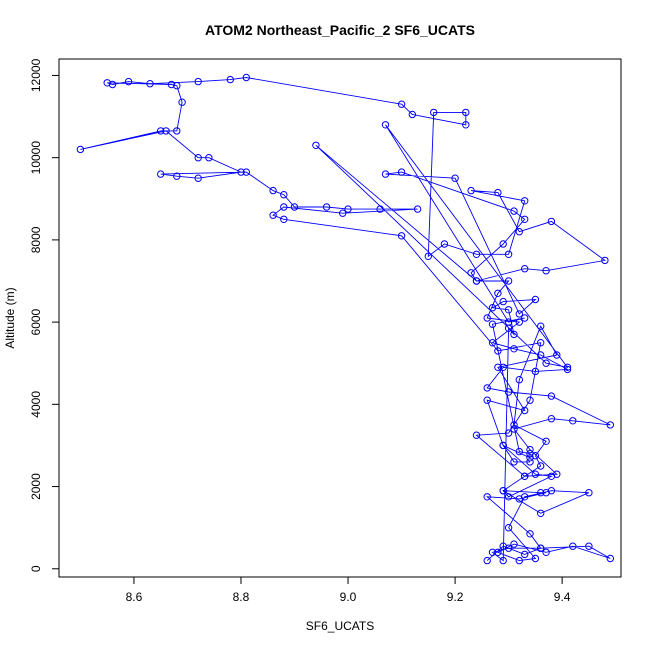 This screenshot has width=650, height=650. What do you see at coordinates (36, 404) in the screenshot?
I see `y-tick-label: 4000` at bounding box center [36, 404].